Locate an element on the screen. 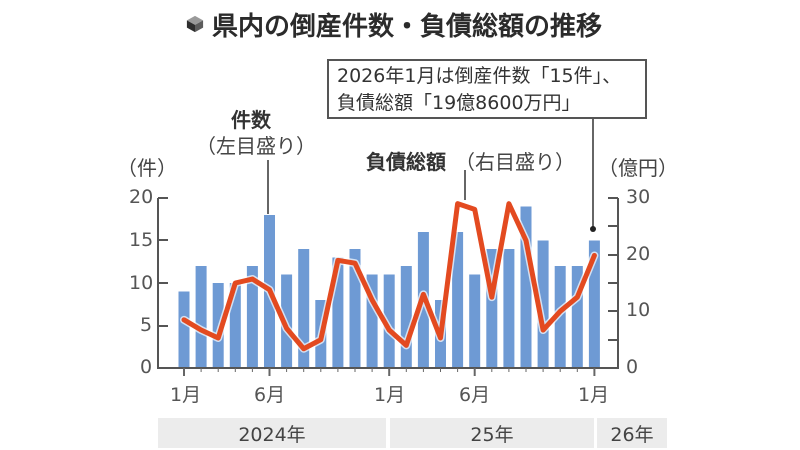 This screenshot has height=450, width=800. annotation-callout: 2026年1月は倒産件数「15件」、 負債総額「19億8600万円」 is located at coordinates (487, 89).